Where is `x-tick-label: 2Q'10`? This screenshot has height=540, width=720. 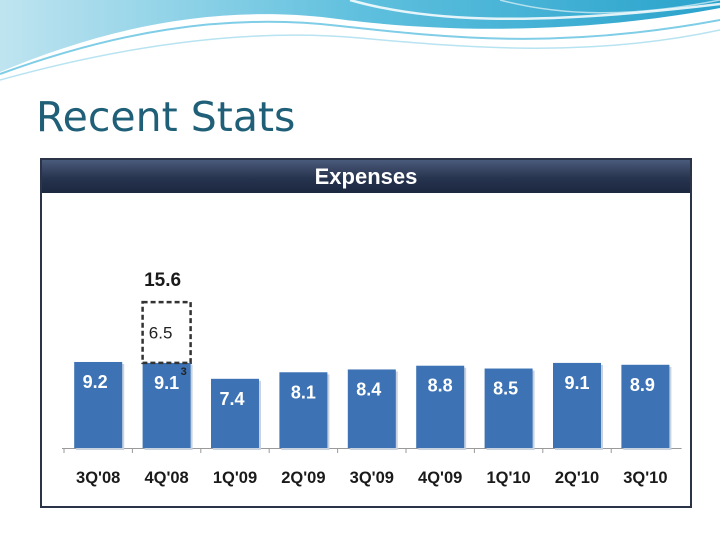 x-tick-label: 2Q'10 is located at coordinates (577, 478).